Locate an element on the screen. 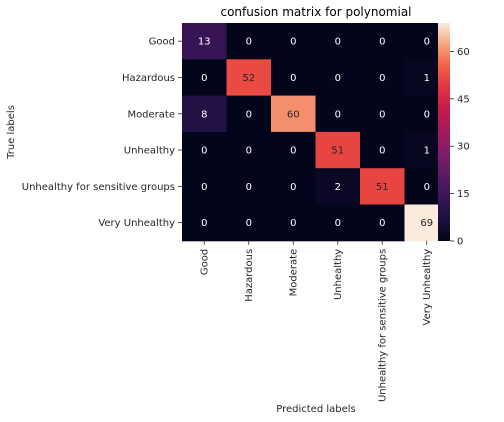 This screenshot has width=504, height=422. y-tick-label: Very Unhealthy is located at coordinates (136, 223).